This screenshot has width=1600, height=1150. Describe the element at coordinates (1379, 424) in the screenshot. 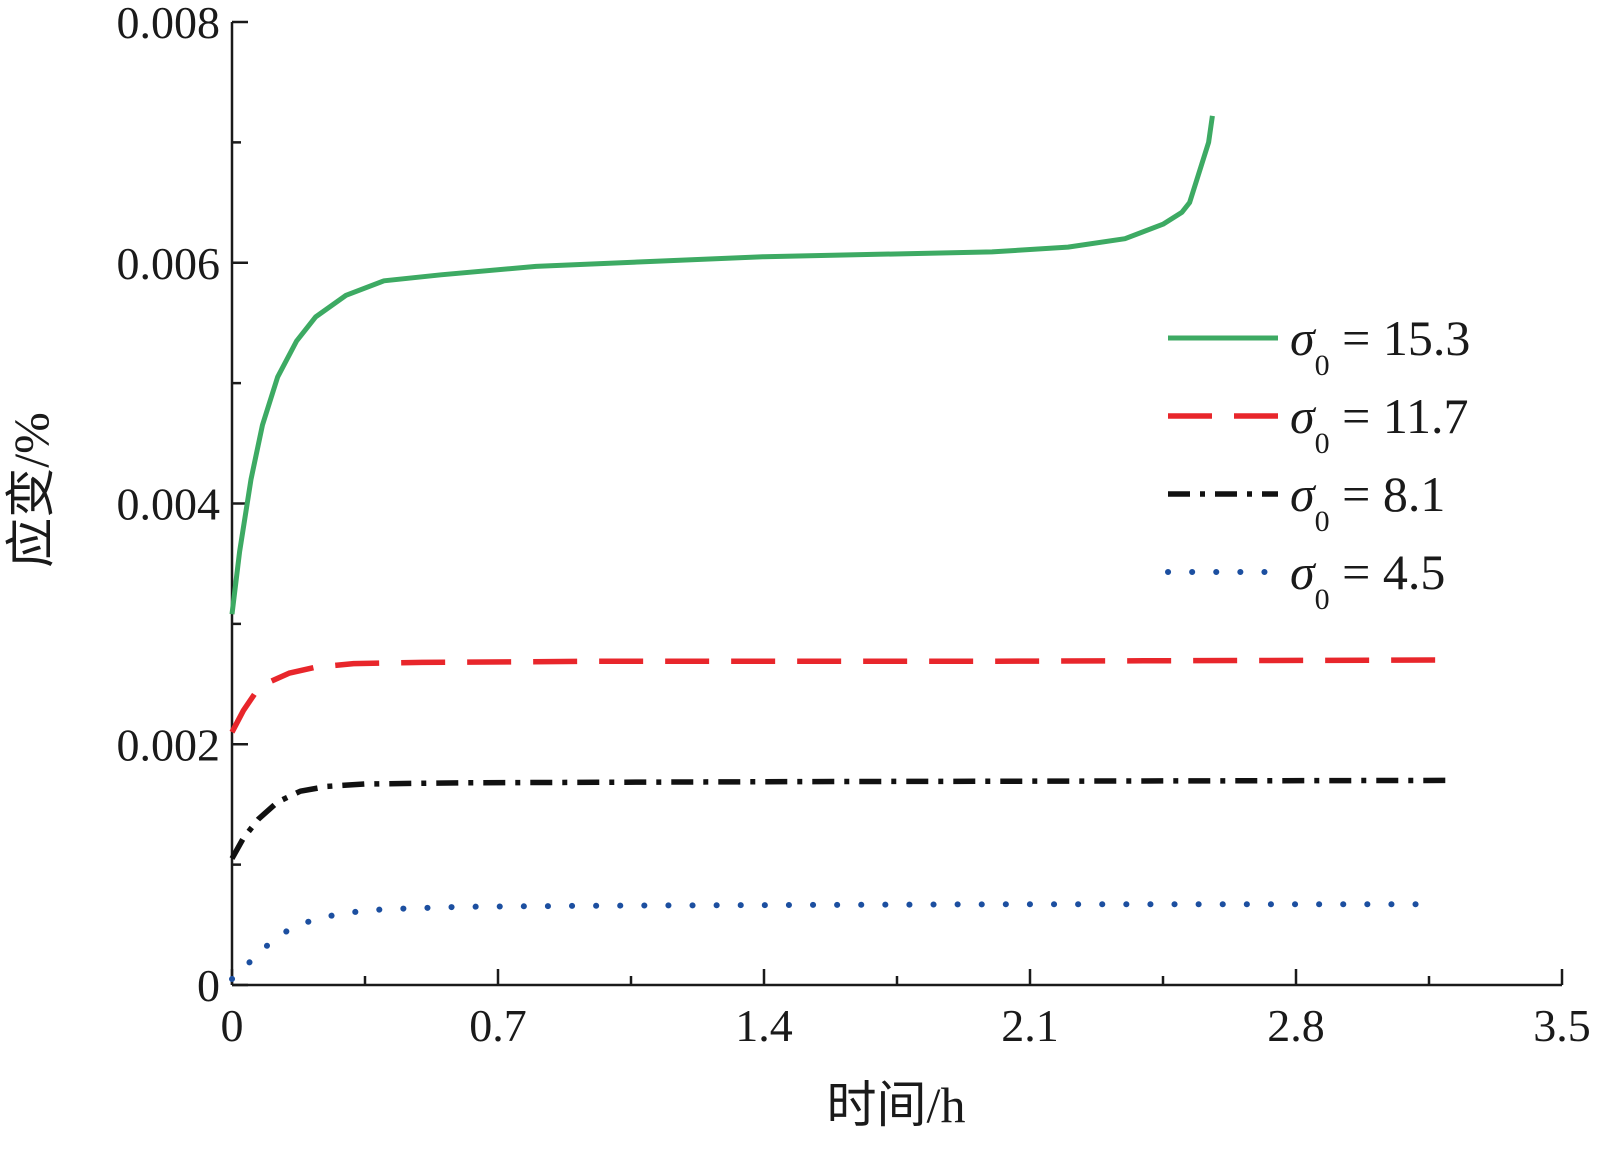

I see `legend-label-1: σ0 = 11.7` at that location.